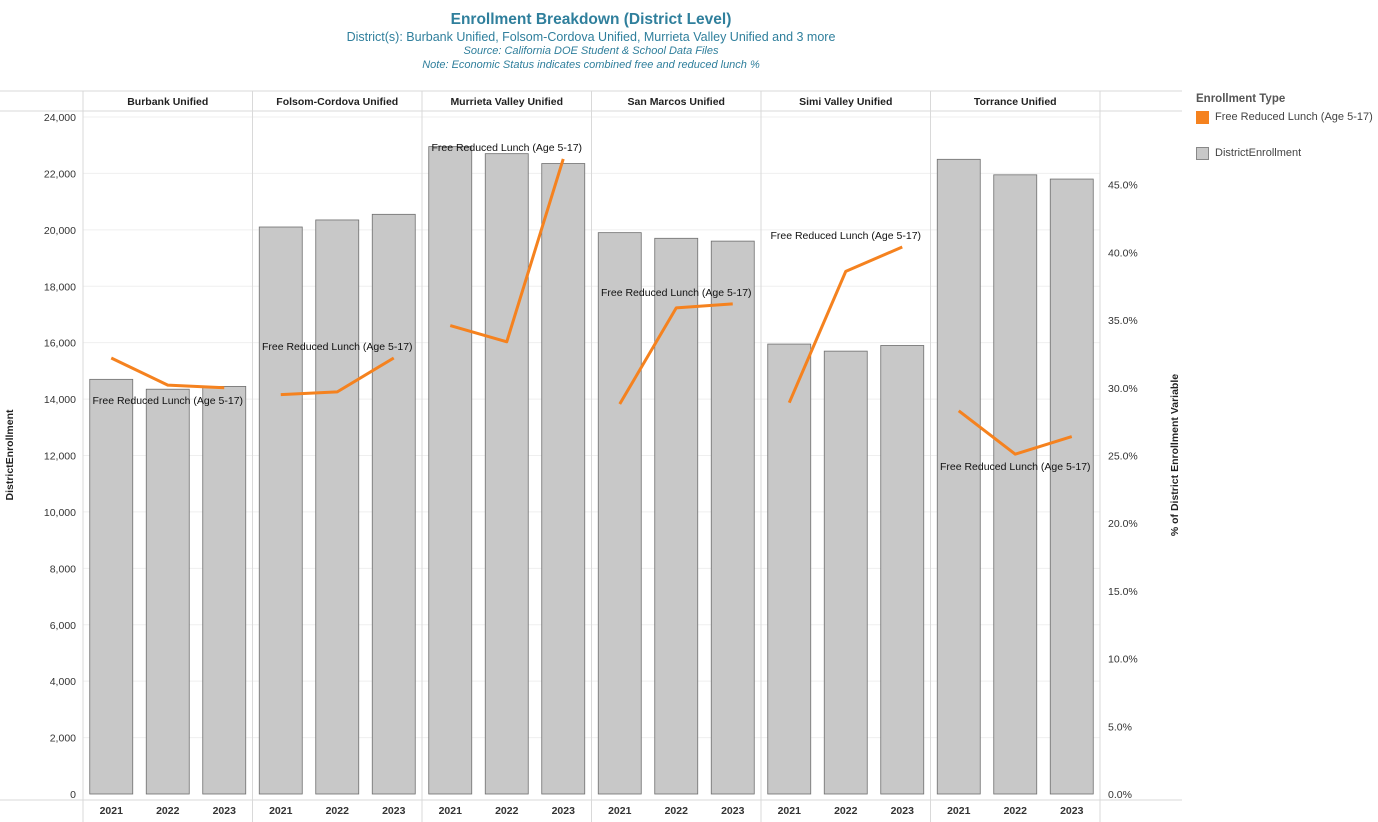 The image size is (1378, 822). Describe the element at coordinates (63, 682) in the screenshot. I see `y-tick-label: 4,000` at that location.